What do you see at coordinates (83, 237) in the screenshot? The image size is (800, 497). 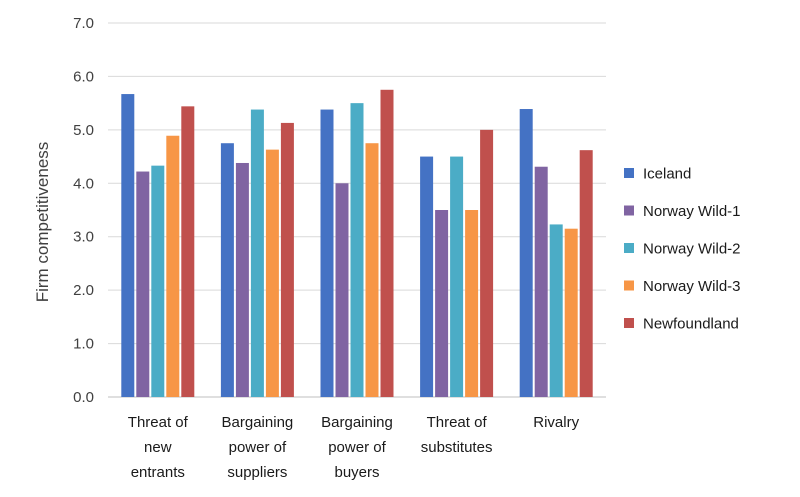 I see `y-tick-label: 3.0` at bounding box center [83, 237].